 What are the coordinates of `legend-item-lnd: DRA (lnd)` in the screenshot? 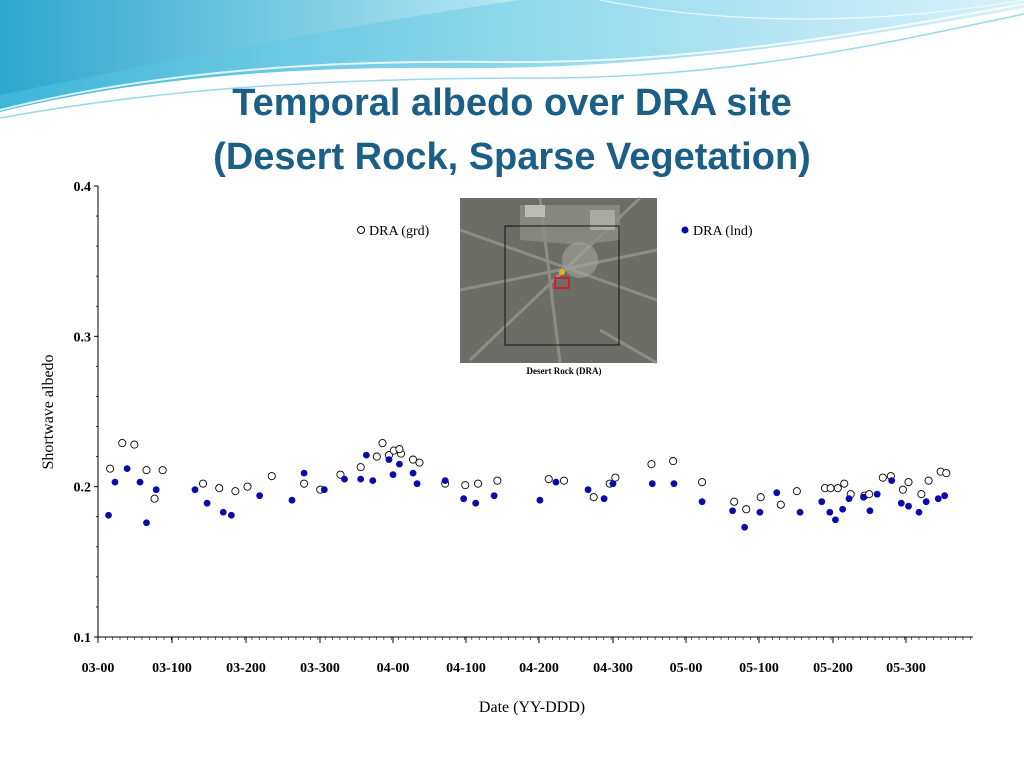 It's located at (717, 231).